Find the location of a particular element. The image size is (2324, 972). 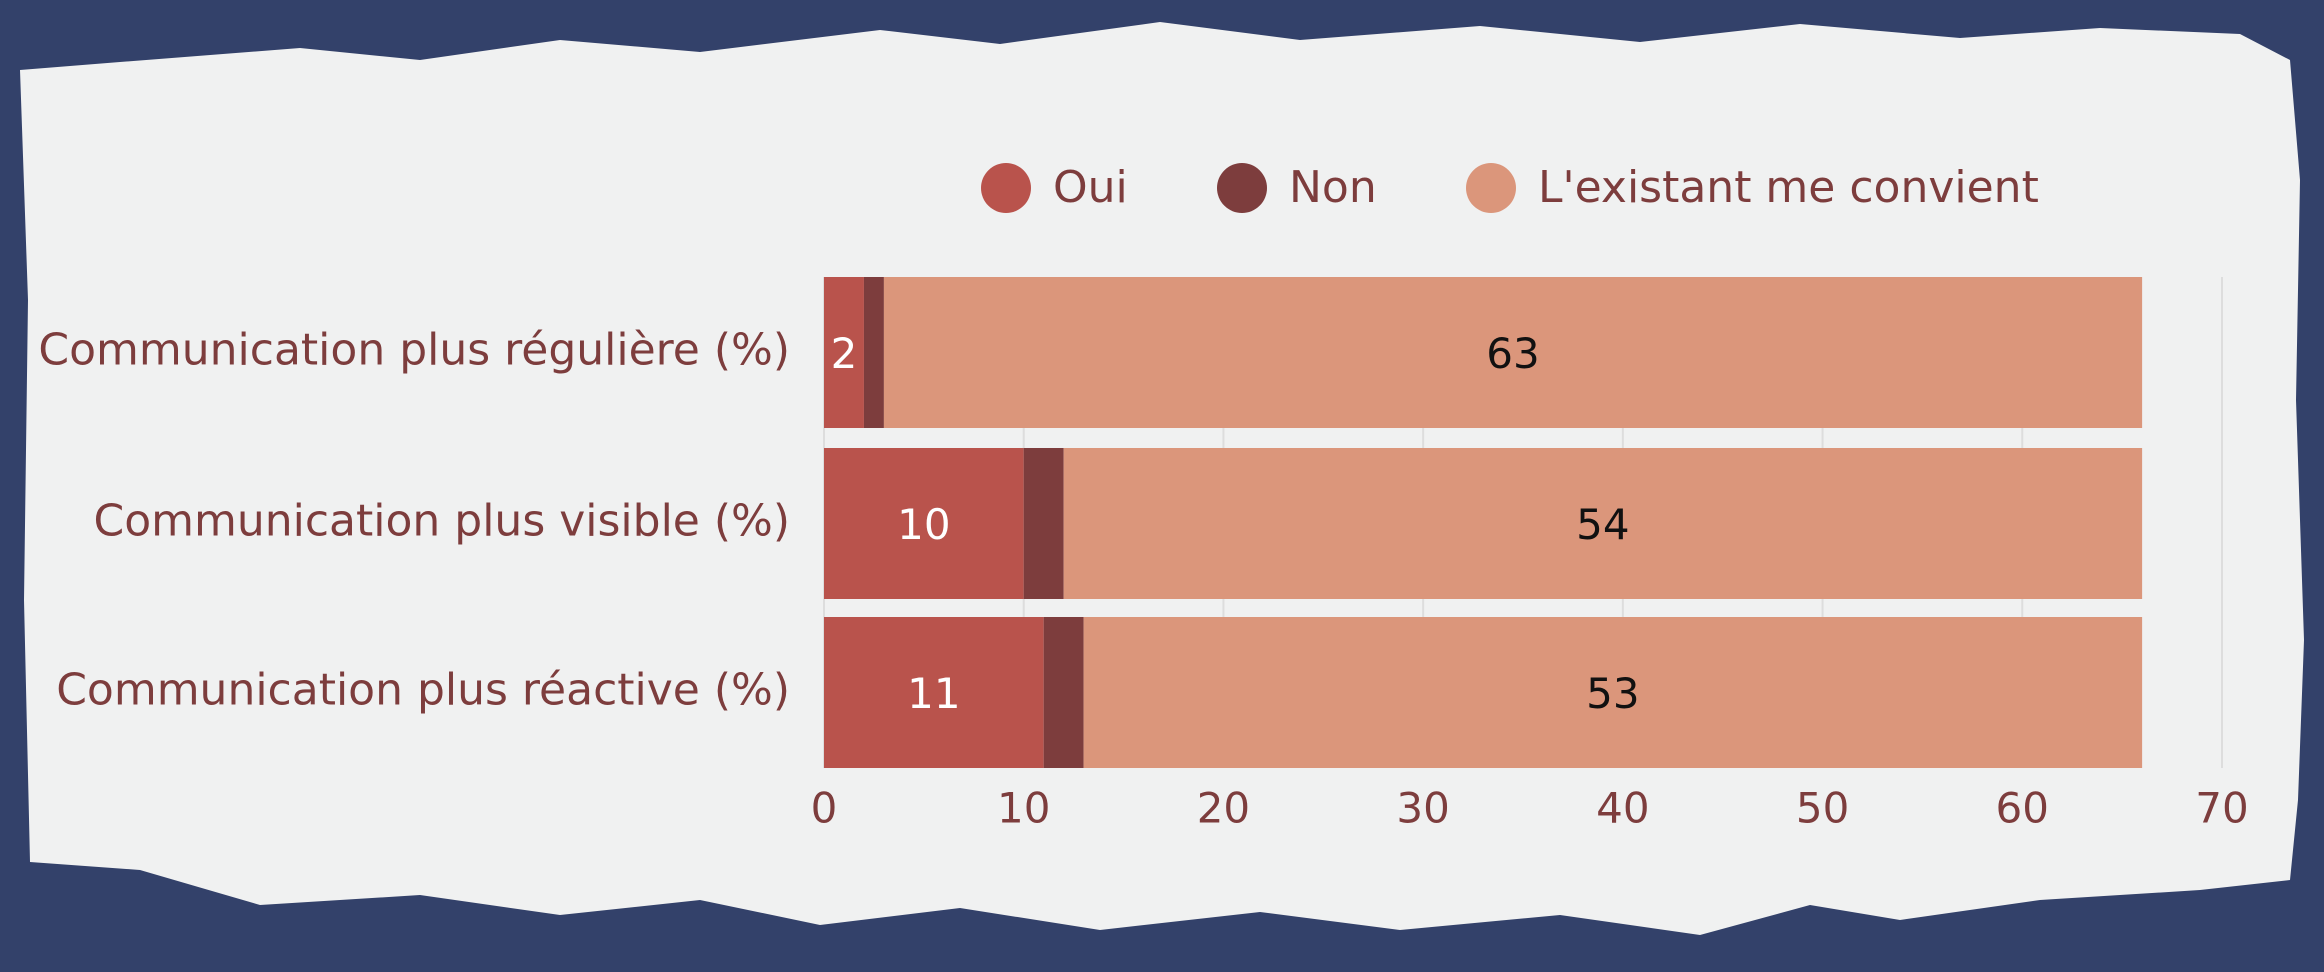

data-label: 53 is located at coordinates (1612, 693).